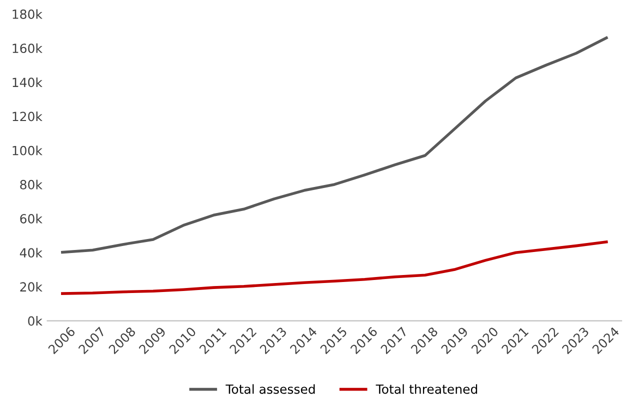 The height and width of the screenshot is (401, 631). I want to click on y-tick-label: 20k, so click(31, 287).